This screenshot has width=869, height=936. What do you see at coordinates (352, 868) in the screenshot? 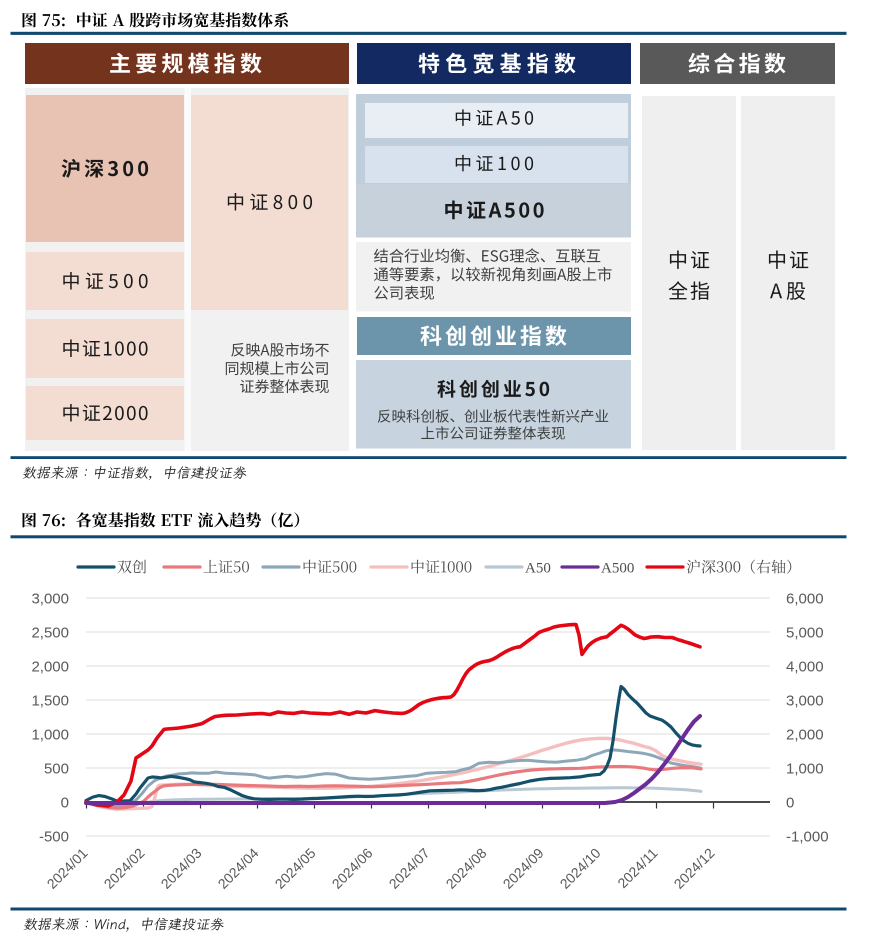
I see `svg-text: 2024/06` at bounding box center [352, 868].